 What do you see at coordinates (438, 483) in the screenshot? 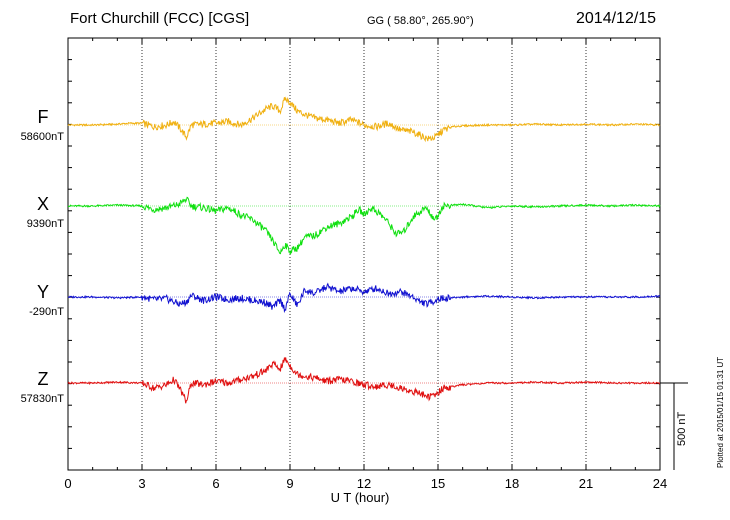
I see `x-tick-label: 15` at bounding box center [438, 483].